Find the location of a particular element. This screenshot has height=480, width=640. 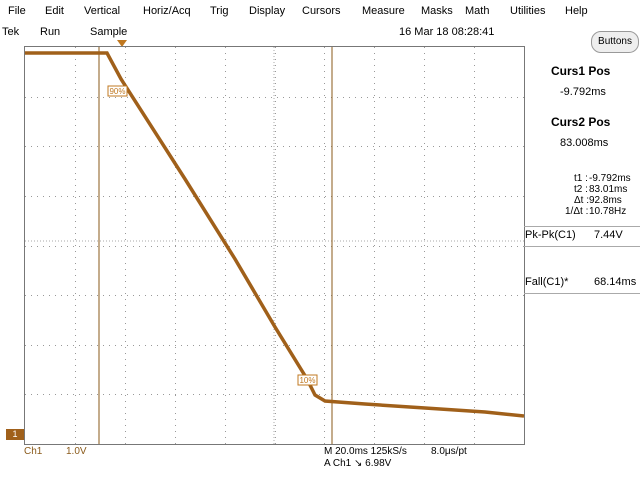

menu-trig: Trig is located at coordinates (219, 11).